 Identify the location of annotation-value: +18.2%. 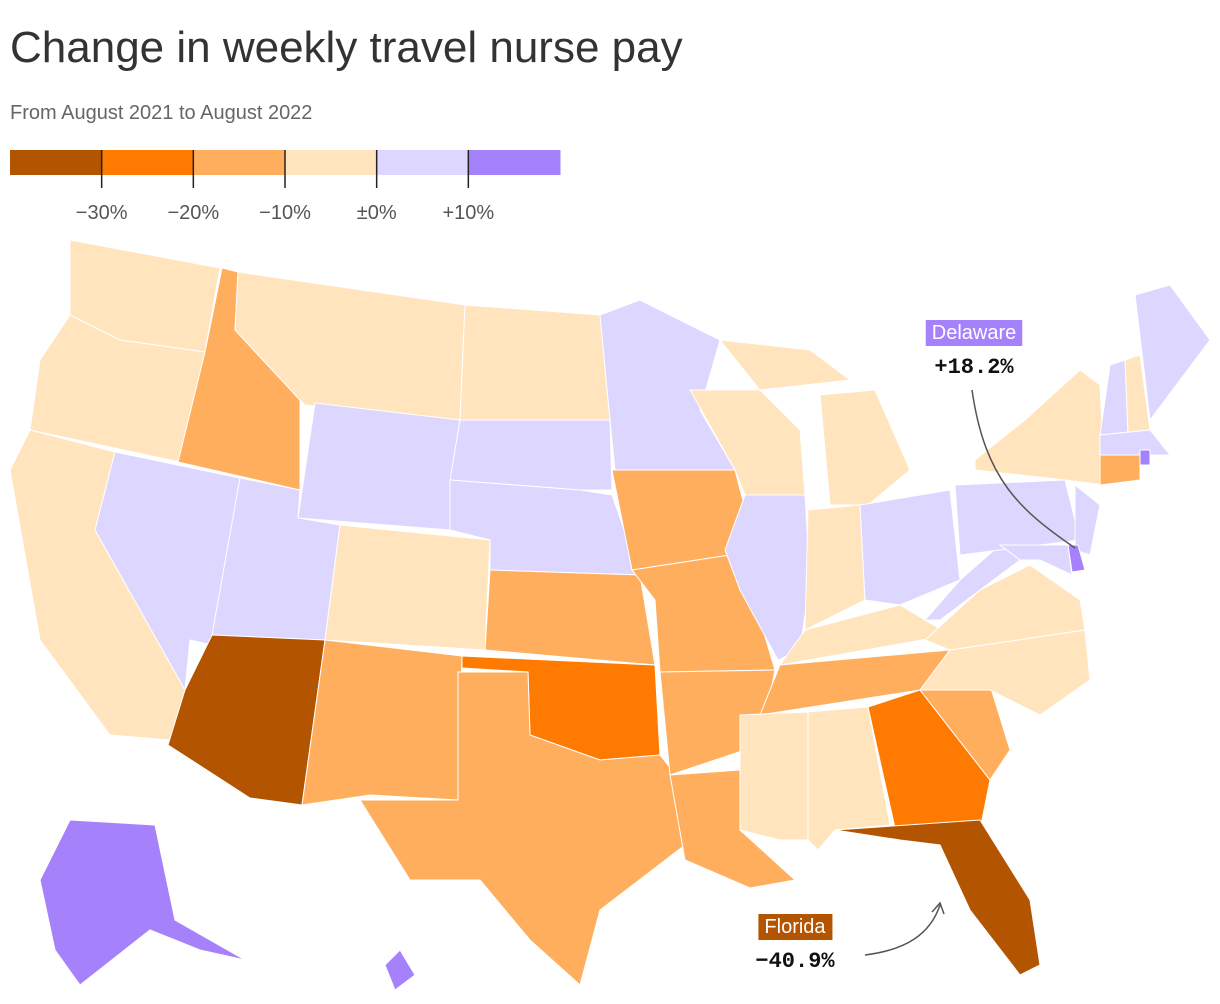
(974, 367).